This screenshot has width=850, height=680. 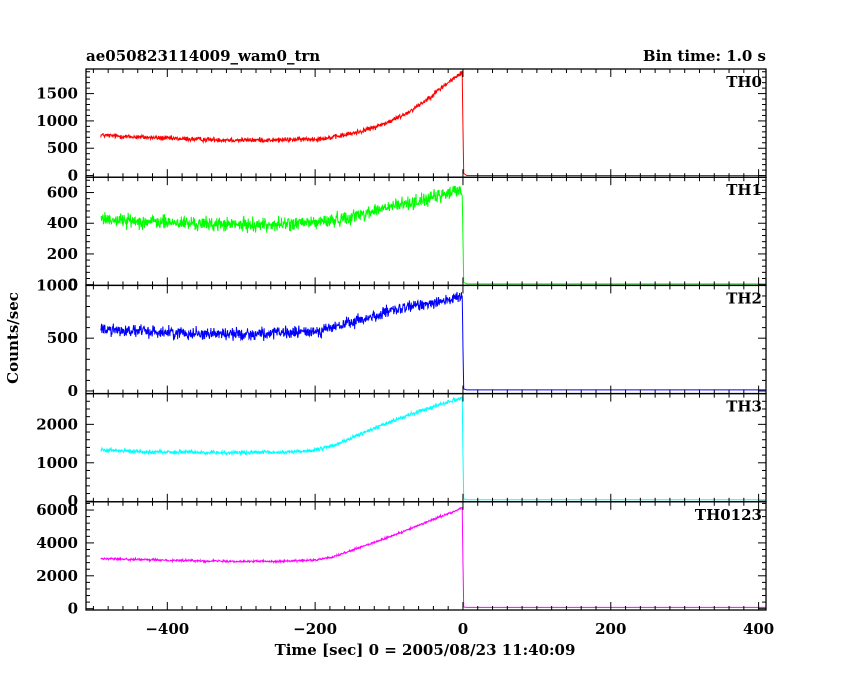 What do you see at coordinates (433, 557) in the screenshot?
I see `series-line-th0123` at bounding box center [433, 557].